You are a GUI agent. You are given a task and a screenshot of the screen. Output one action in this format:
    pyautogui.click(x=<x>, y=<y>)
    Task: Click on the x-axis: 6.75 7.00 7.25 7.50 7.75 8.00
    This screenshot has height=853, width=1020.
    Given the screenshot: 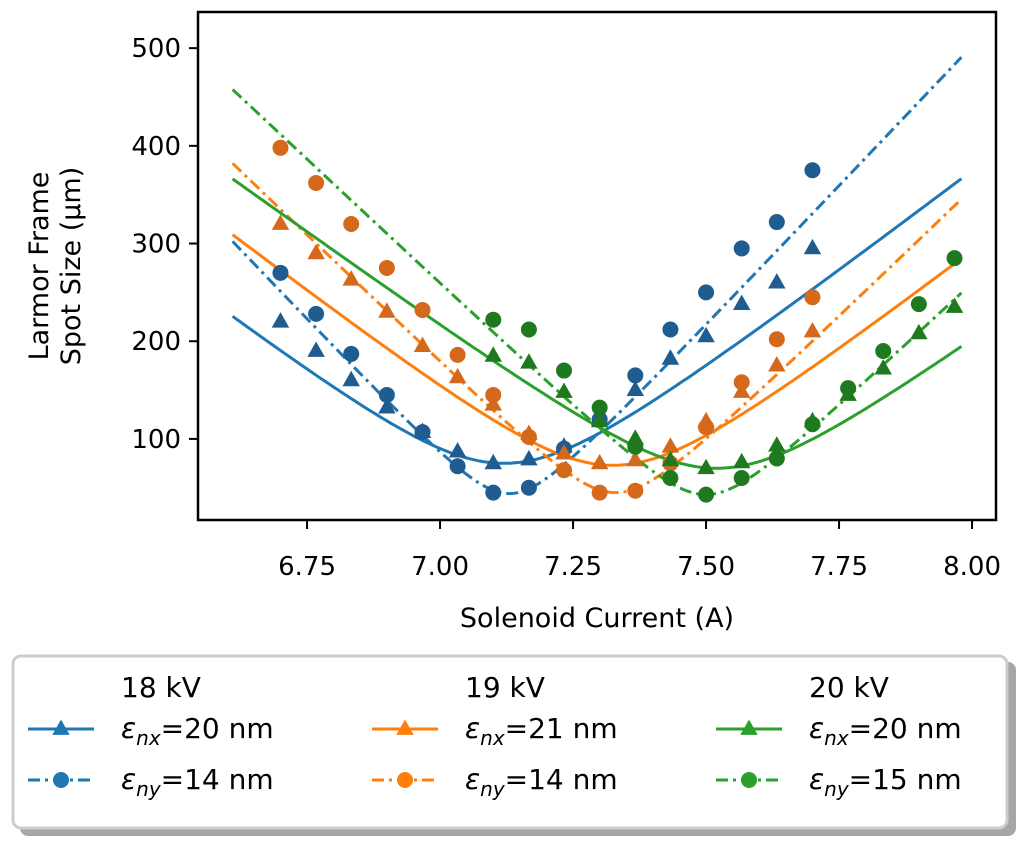 What is the action you would take?
    pyautogui.click(x=639, y=551)
    